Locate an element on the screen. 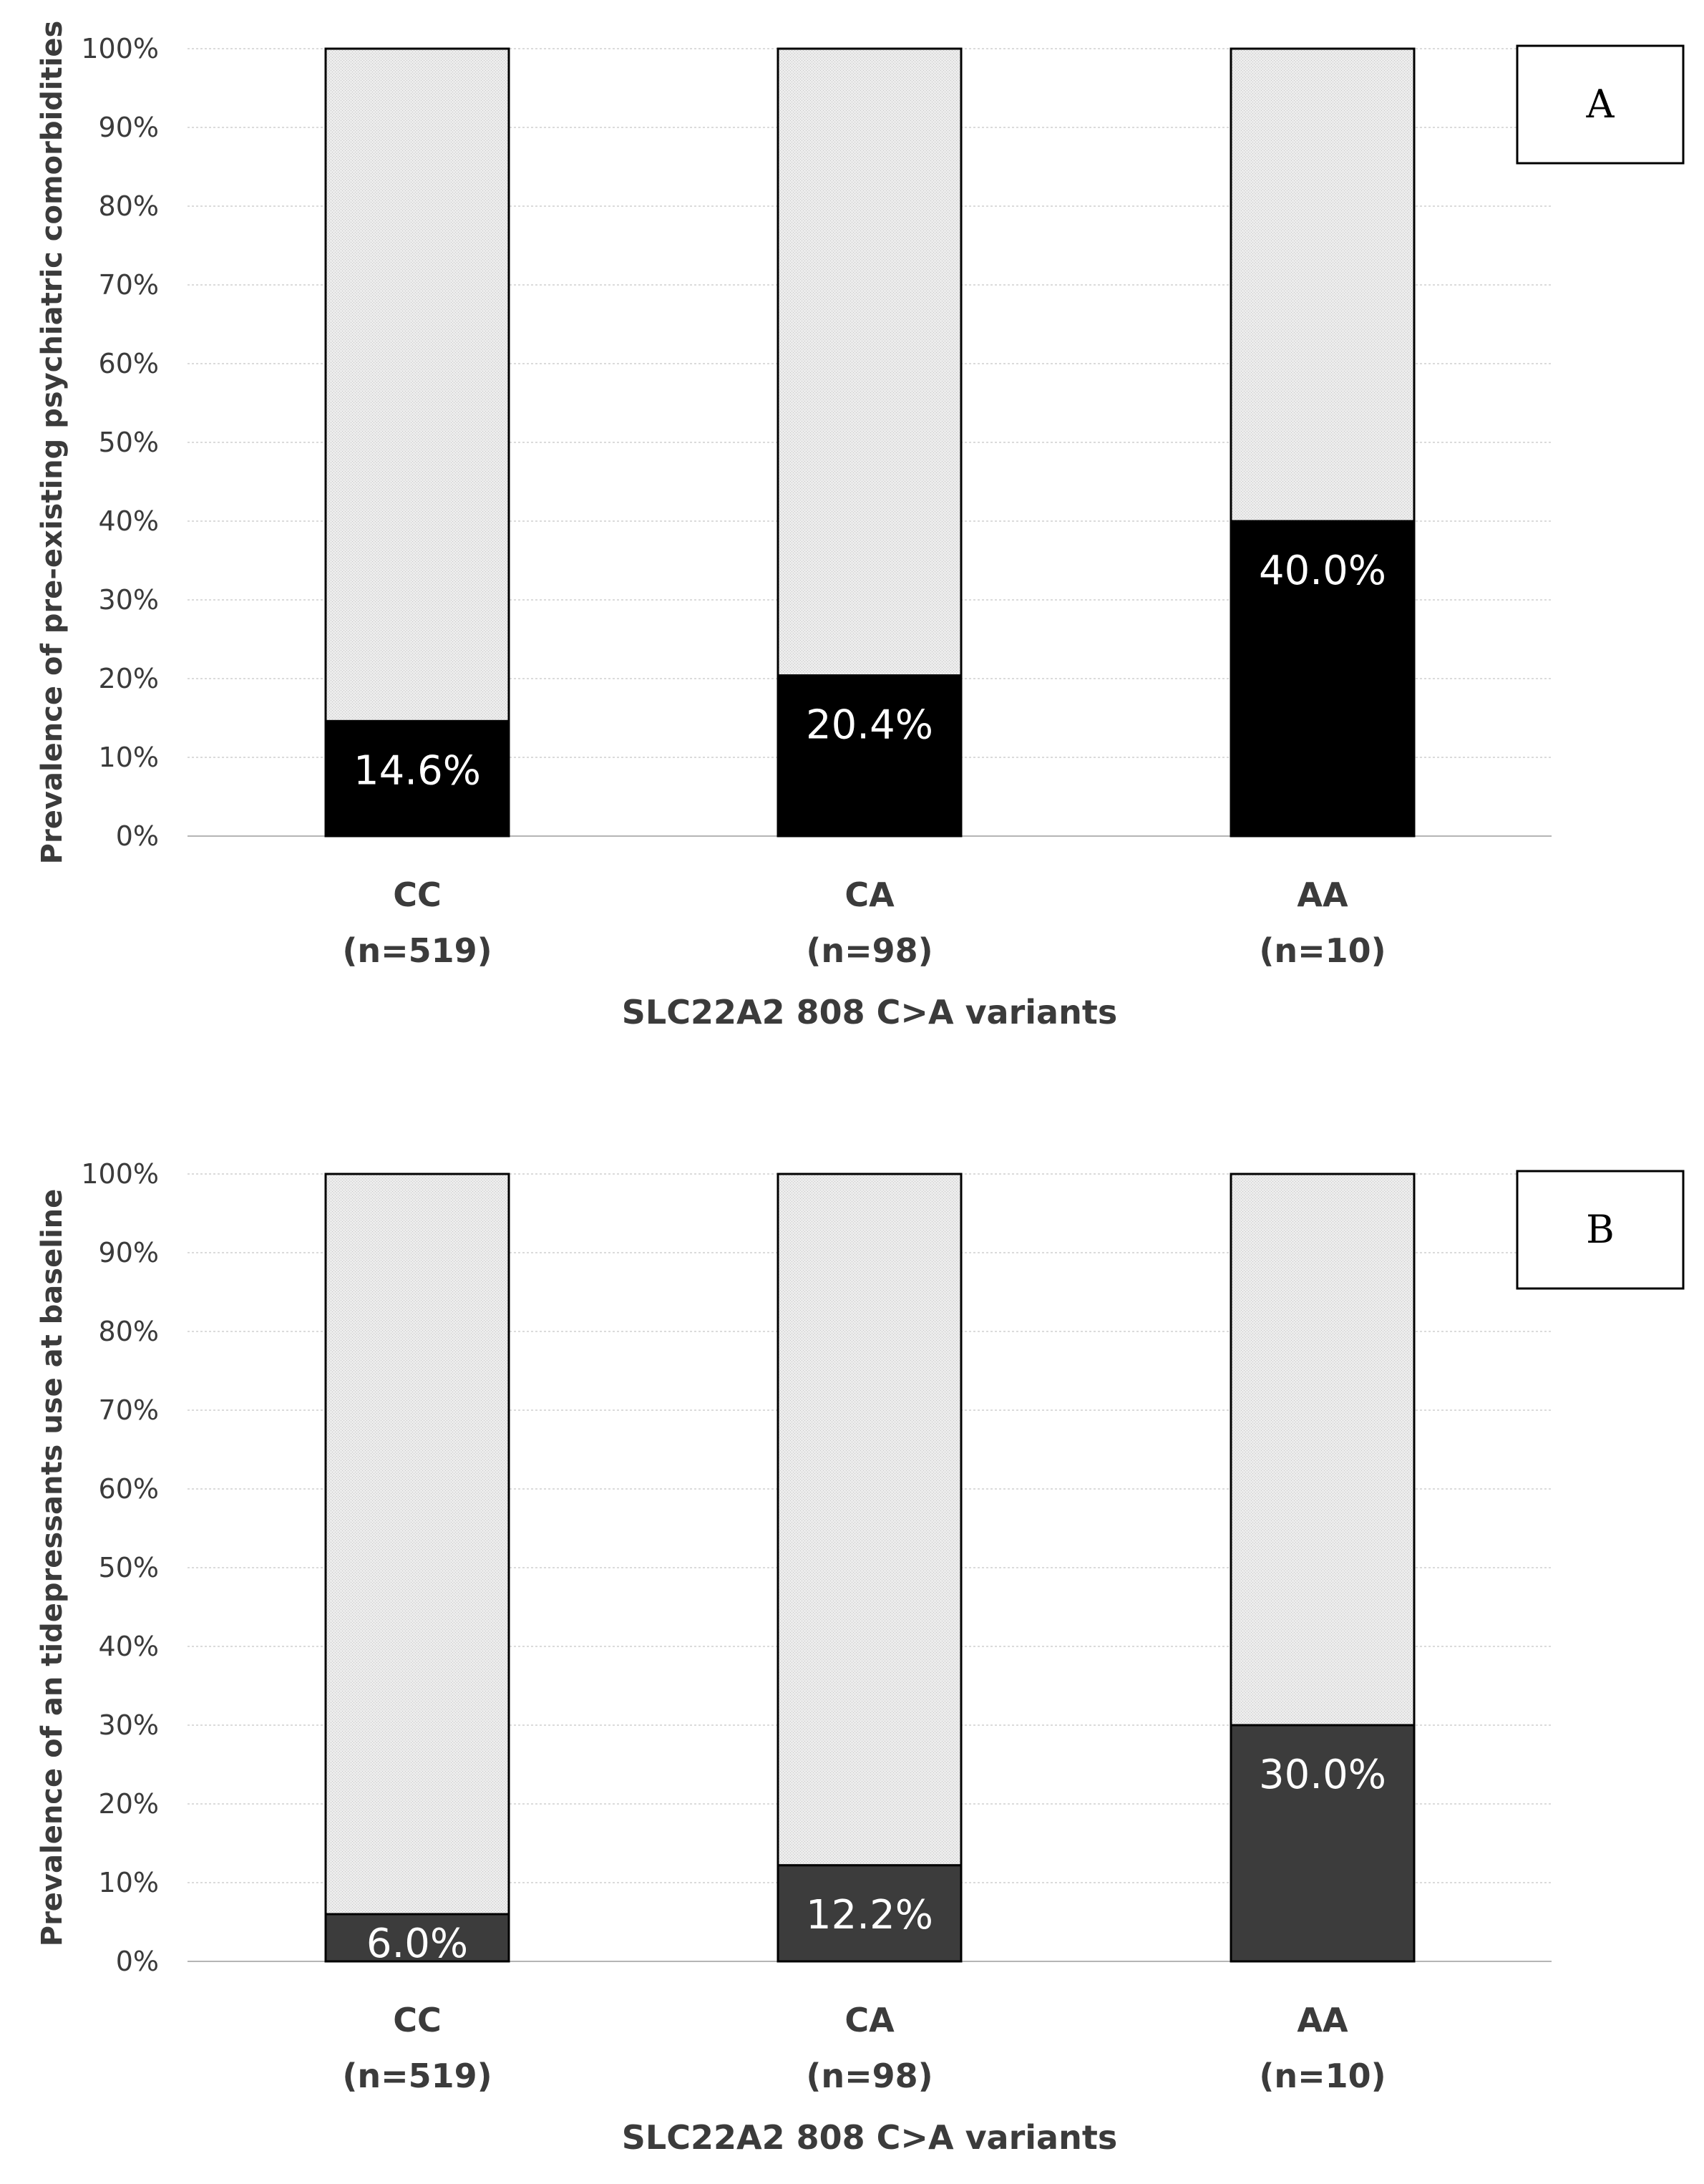 The height and width of the screenshot is (2184, 1704). panel-label: B is located at coordinates (1600, 1229).